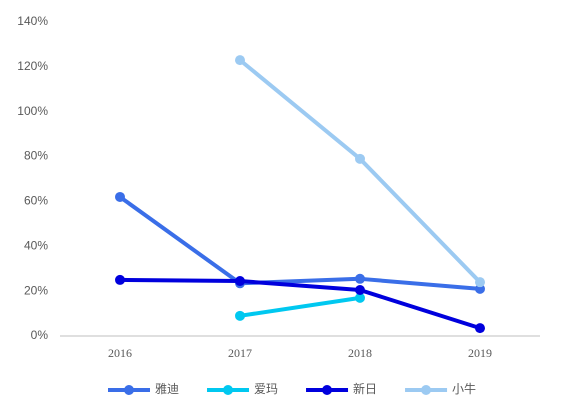 This screenshot has width=564, height=419. What do you see at coordinates (32, 66) in the screenshot?
I see `y-tick-label: 120%` at bounding box center [32, 66].